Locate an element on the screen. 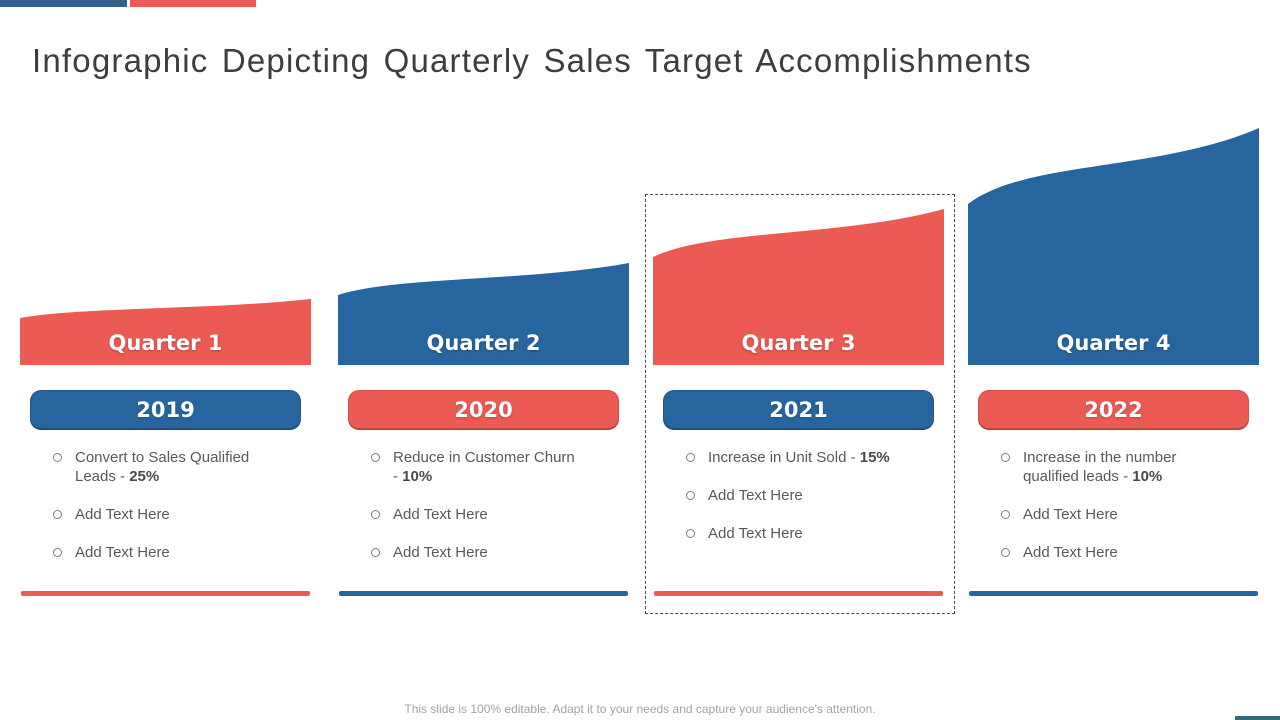 This screenshot has width=1280, height=720. corner-accent is located at coordinates (1257, 718).